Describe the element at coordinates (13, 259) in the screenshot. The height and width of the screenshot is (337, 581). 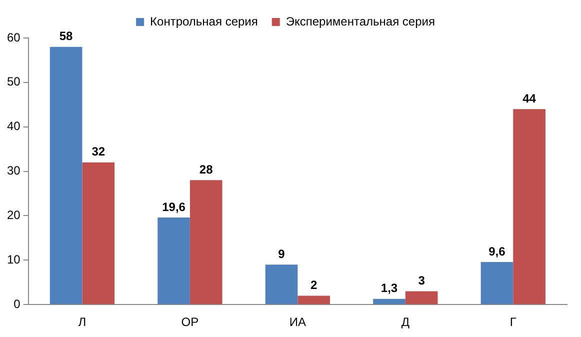
I see `y-tick-label: 10` at that location.